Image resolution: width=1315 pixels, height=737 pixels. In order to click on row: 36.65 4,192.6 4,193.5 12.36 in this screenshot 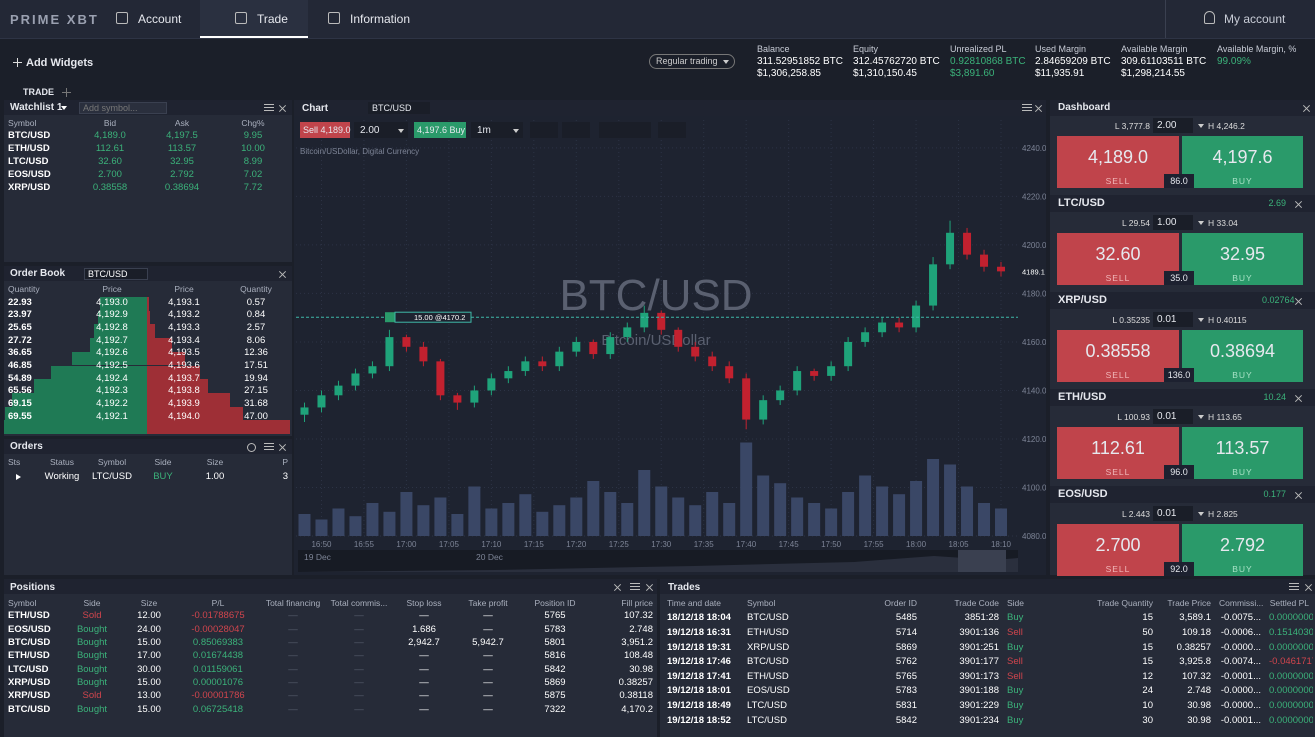, I will do `click(148, 352)`.